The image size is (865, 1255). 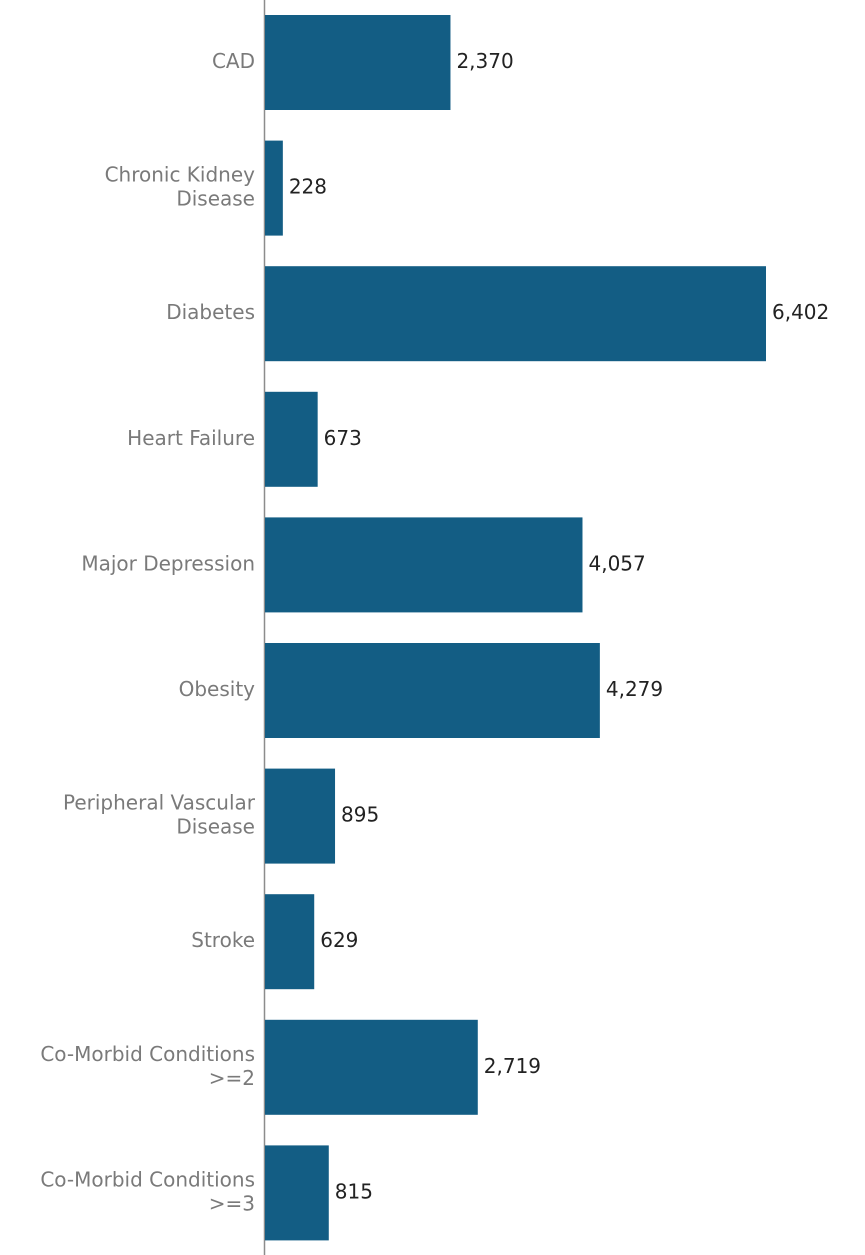 I want to click on y-tick-label-line: CAD, so click(x=233, y=61).